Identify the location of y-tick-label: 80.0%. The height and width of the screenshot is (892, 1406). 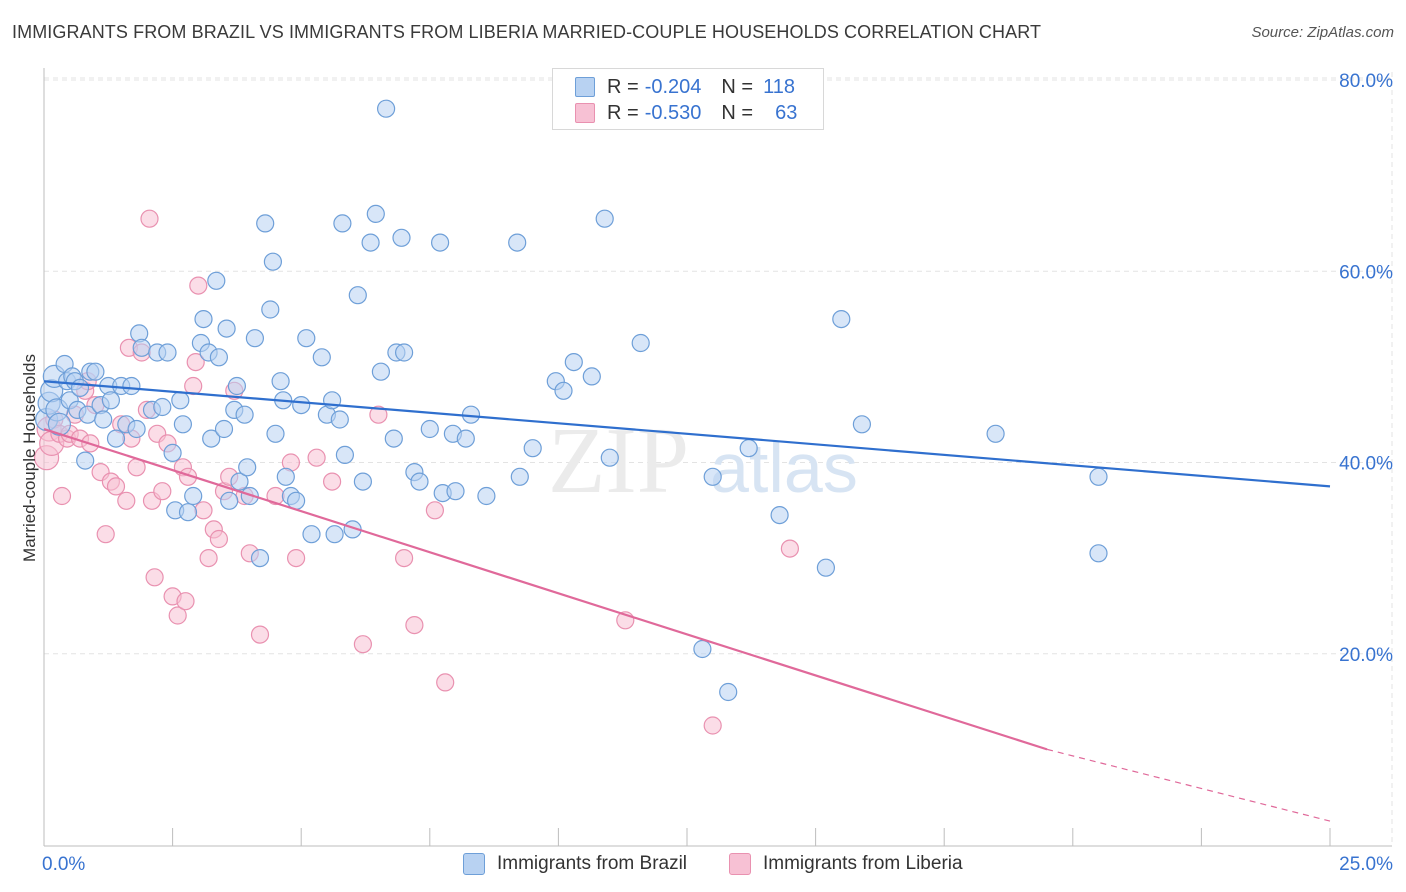
(1366, 81).